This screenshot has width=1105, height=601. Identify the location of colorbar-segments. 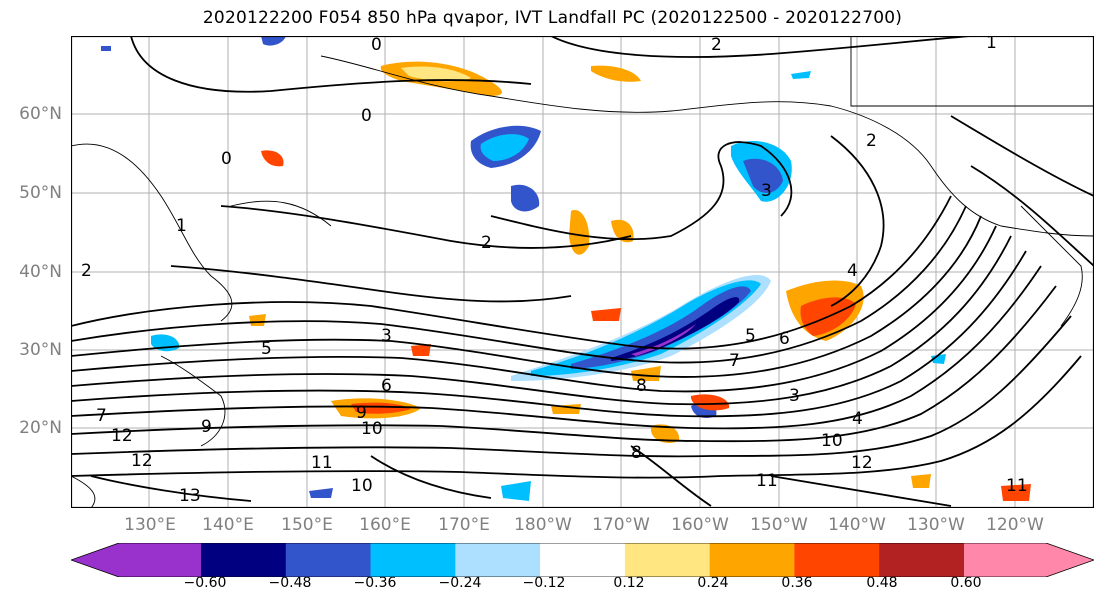
(582, 560).